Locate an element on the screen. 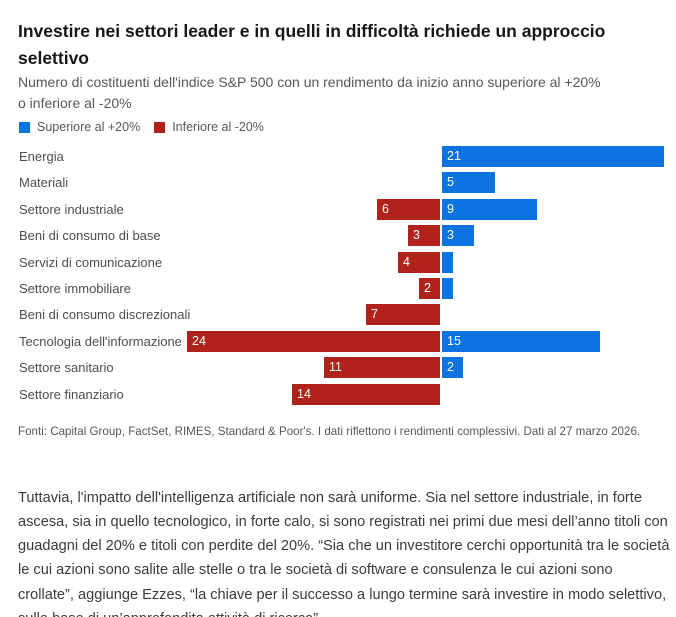 Image resolution: width=676 pixels, height=617 pixels. bar-value-label: 7 is located at coordinates (374, 314).